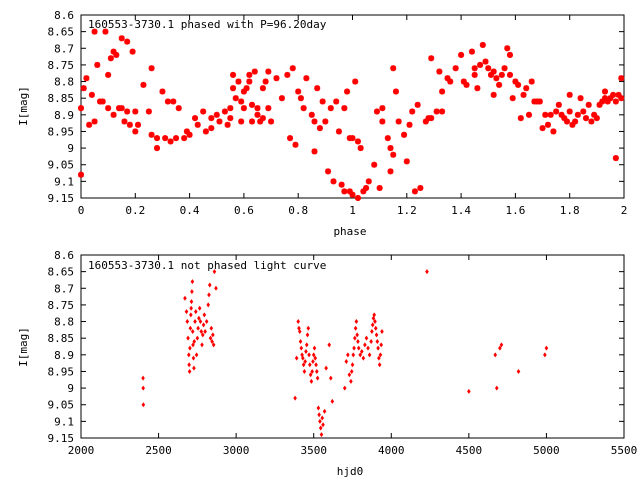 The image size is (640, 480). Describe the element at coordinates (64, 288) in the screenshot. I see `y-tick-label: 8.7` at that location.